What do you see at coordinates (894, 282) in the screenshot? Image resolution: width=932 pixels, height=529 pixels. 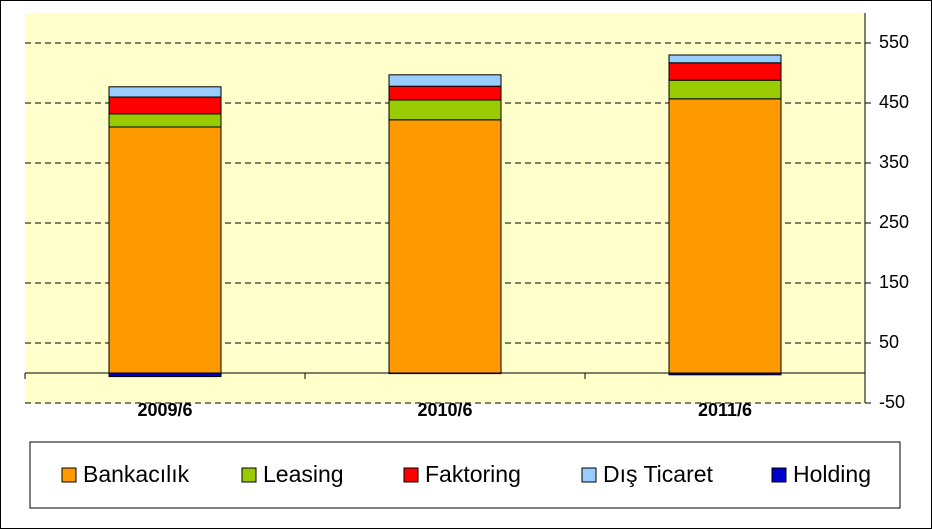 I see `y-tick-label: 150` at bounding box center [894, 282].